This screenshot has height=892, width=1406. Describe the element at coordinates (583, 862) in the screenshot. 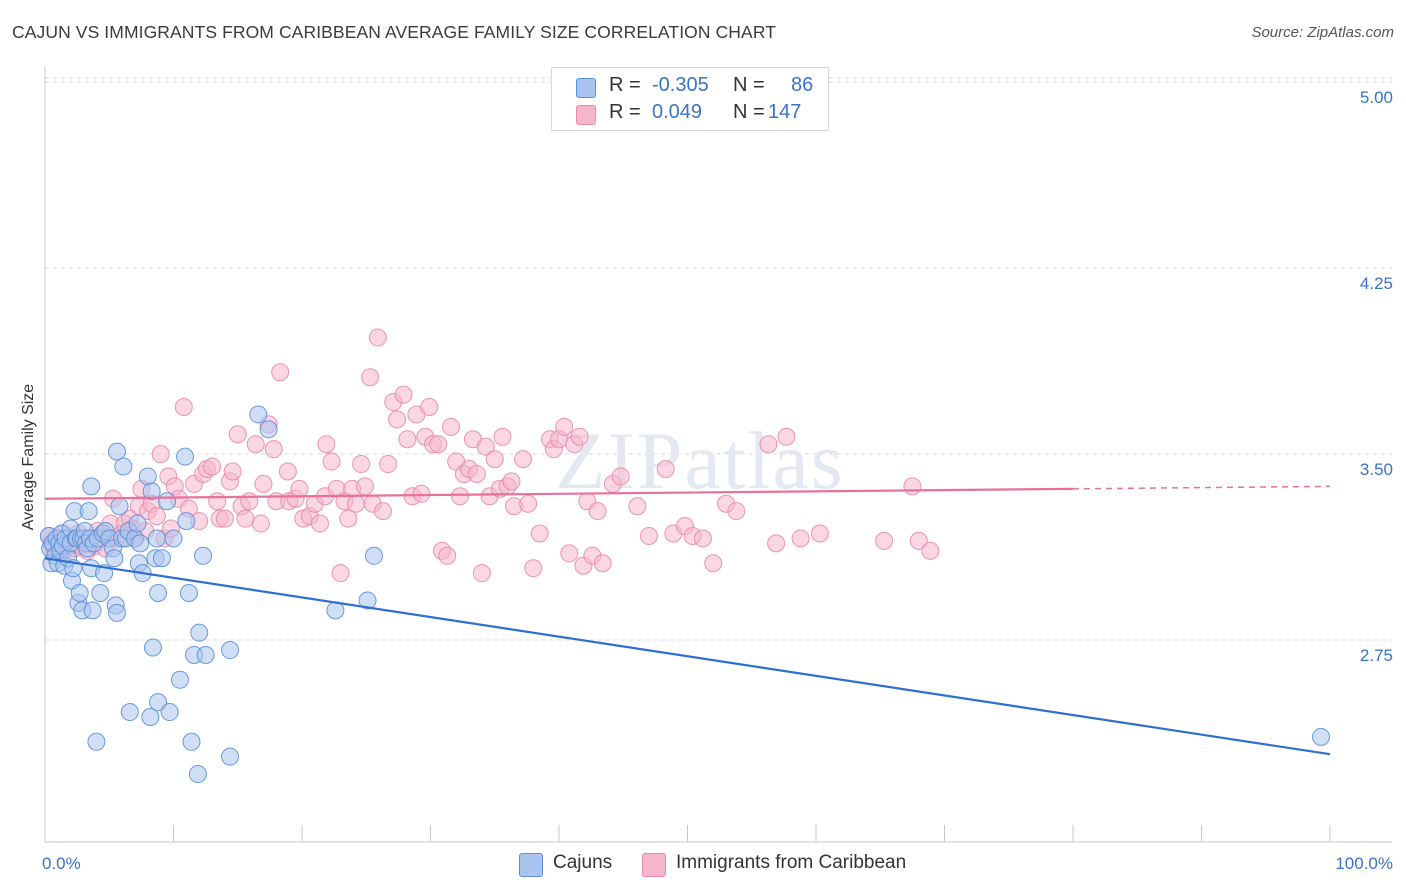

I see `bottom-legend-label-cajun: Cajuns` at that location.